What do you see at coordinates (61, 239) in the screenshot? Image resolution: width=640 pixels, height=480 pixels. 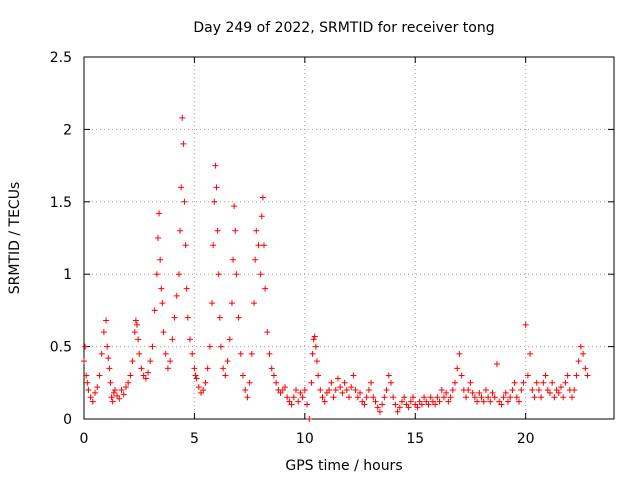 I see `y-tick-labels: 0 0.5 1 1.5 2 2.5` at bounding box center [61, 239].